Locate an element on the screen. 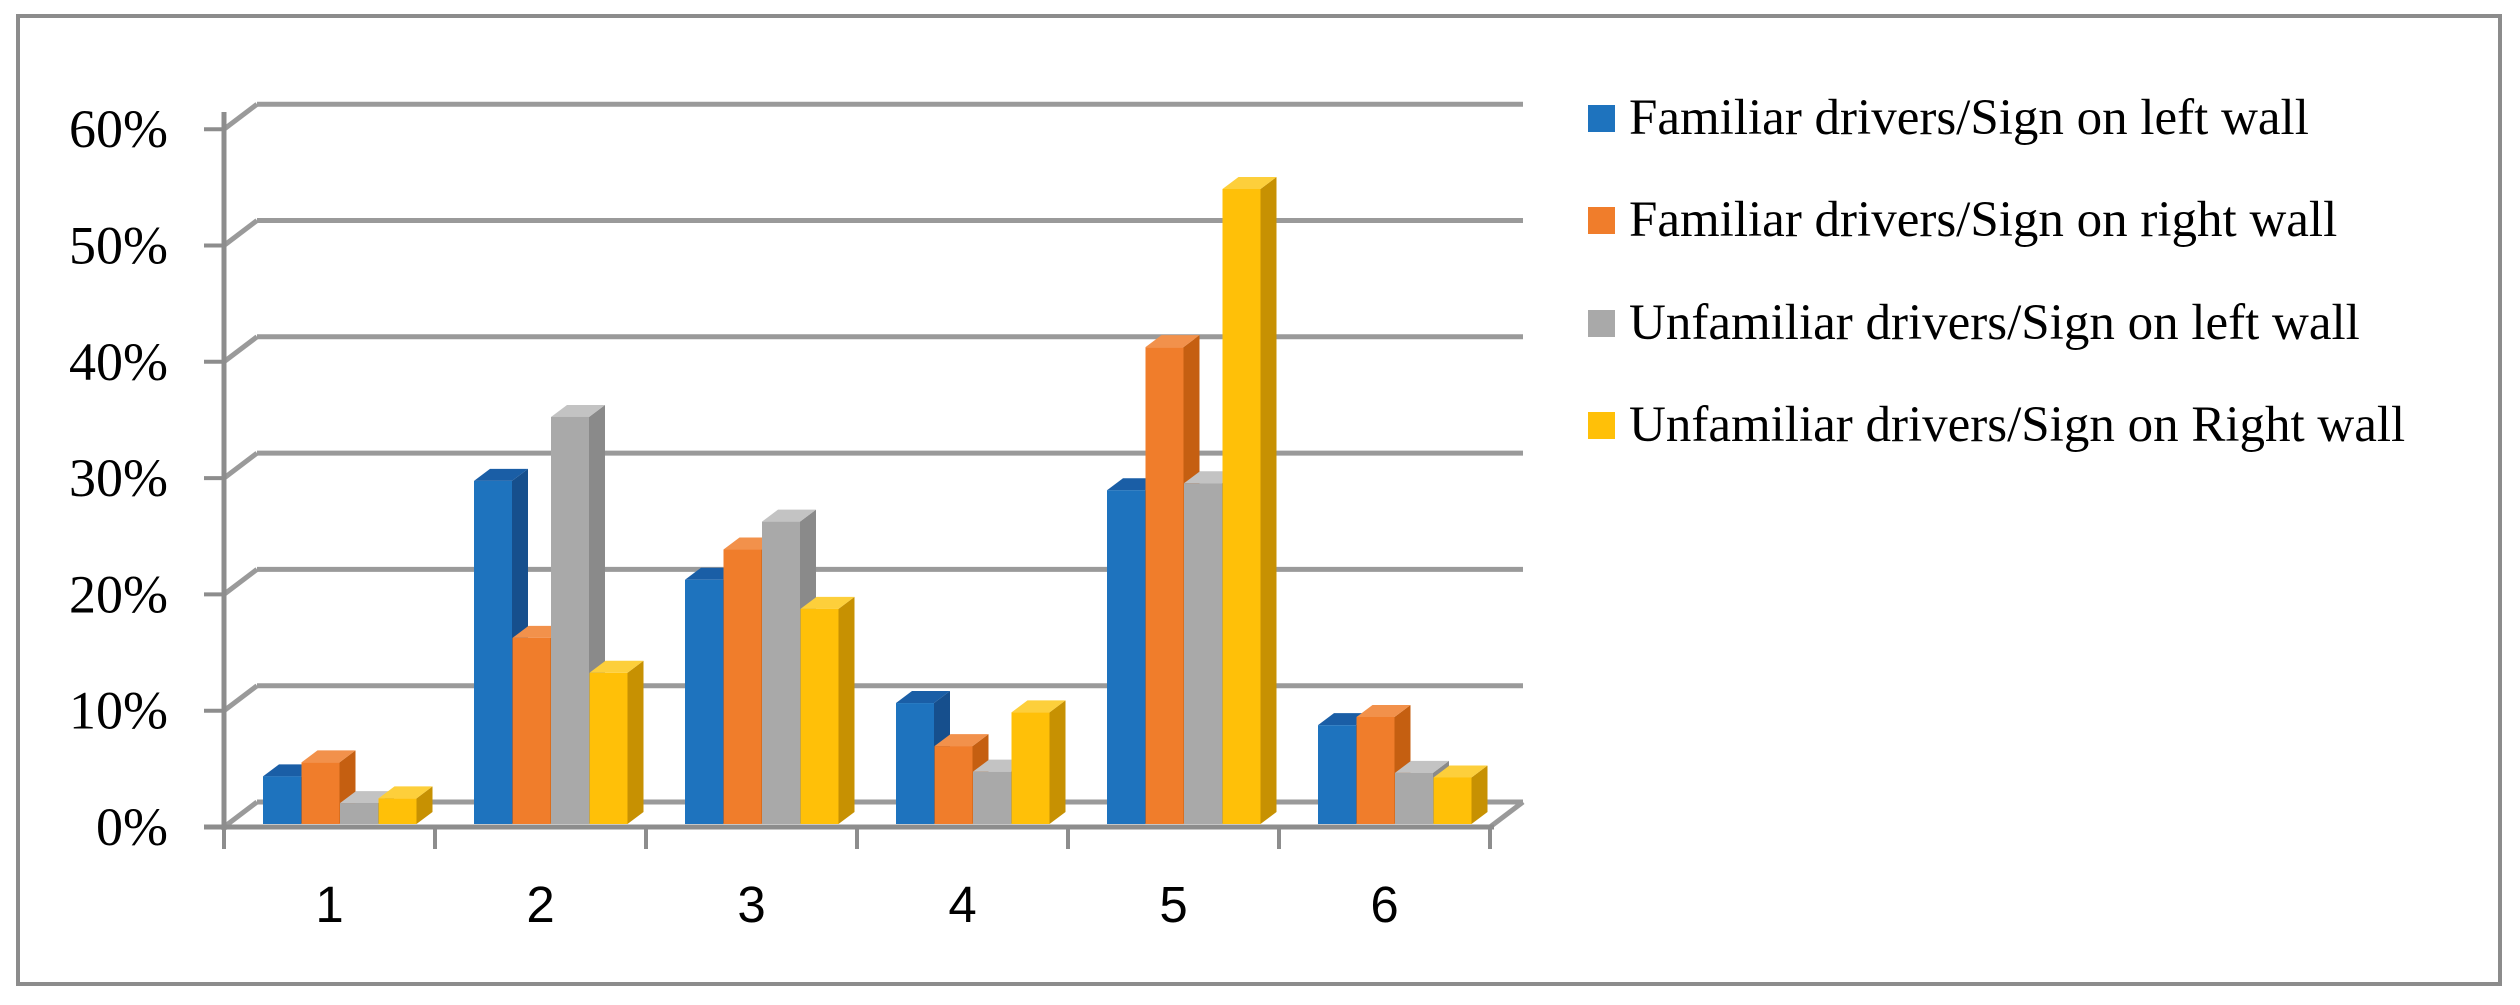  bar-series2-cat6-top is located at coordinates (1383, 711).